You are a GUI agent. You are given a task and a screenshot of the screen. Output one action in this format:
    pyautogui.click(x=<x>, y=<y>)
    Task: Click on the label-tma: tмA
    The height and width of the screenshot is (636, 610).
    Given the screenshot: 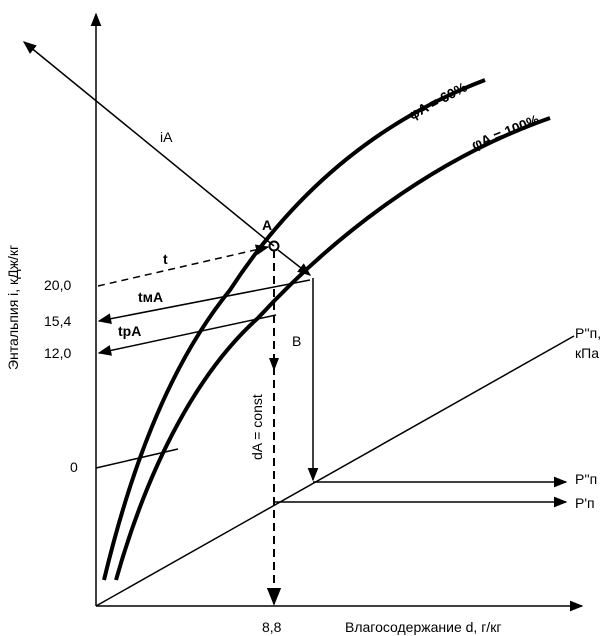 What is the action you would take?
    pyautogui.click(x=150, y=297)
    